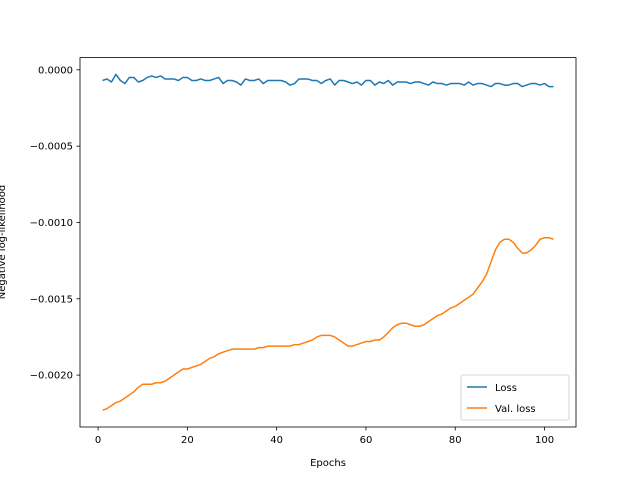  Describe the element at coordinates (328, 463) in the screenshot. I see `x-axis-label: Epochs` at that location.